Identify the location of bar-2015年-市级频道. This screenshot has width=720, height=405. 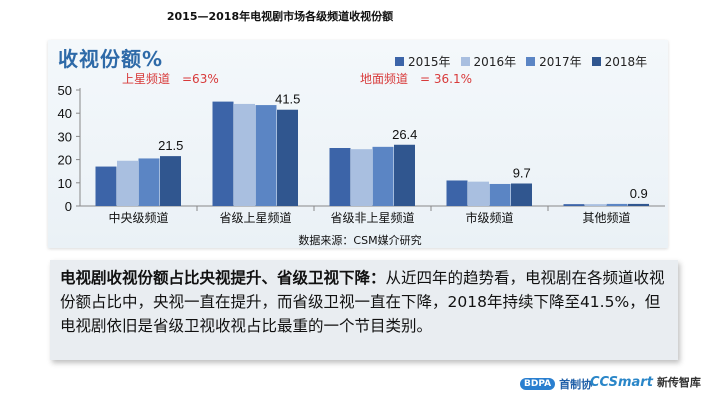
(457, 193).